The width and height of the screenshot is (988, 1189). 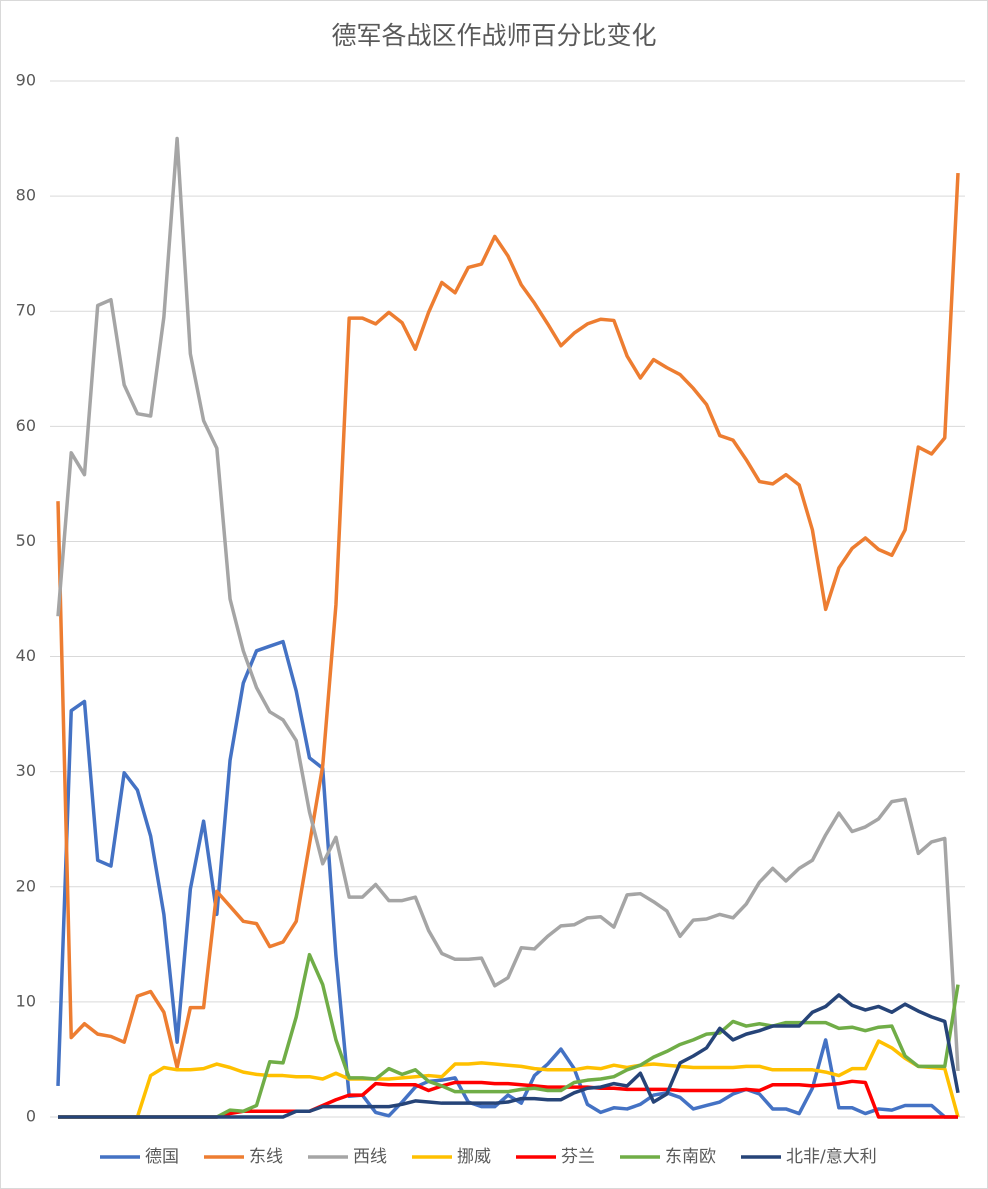 I want to click on legend-label: 东线, so click(x=266, y=1157).